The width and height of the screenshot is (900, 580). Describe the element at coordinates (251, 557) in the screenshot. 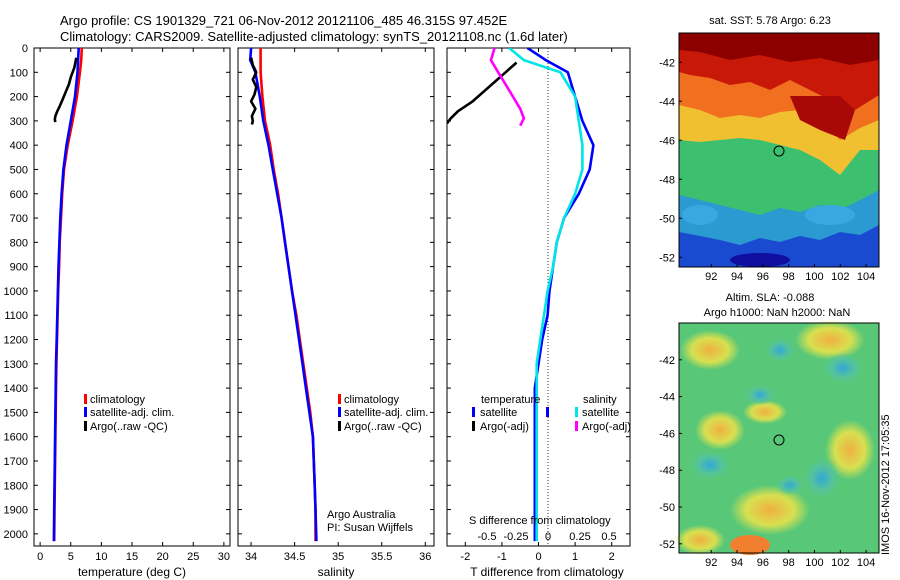

I see `x-tick-label: 34` at that location.